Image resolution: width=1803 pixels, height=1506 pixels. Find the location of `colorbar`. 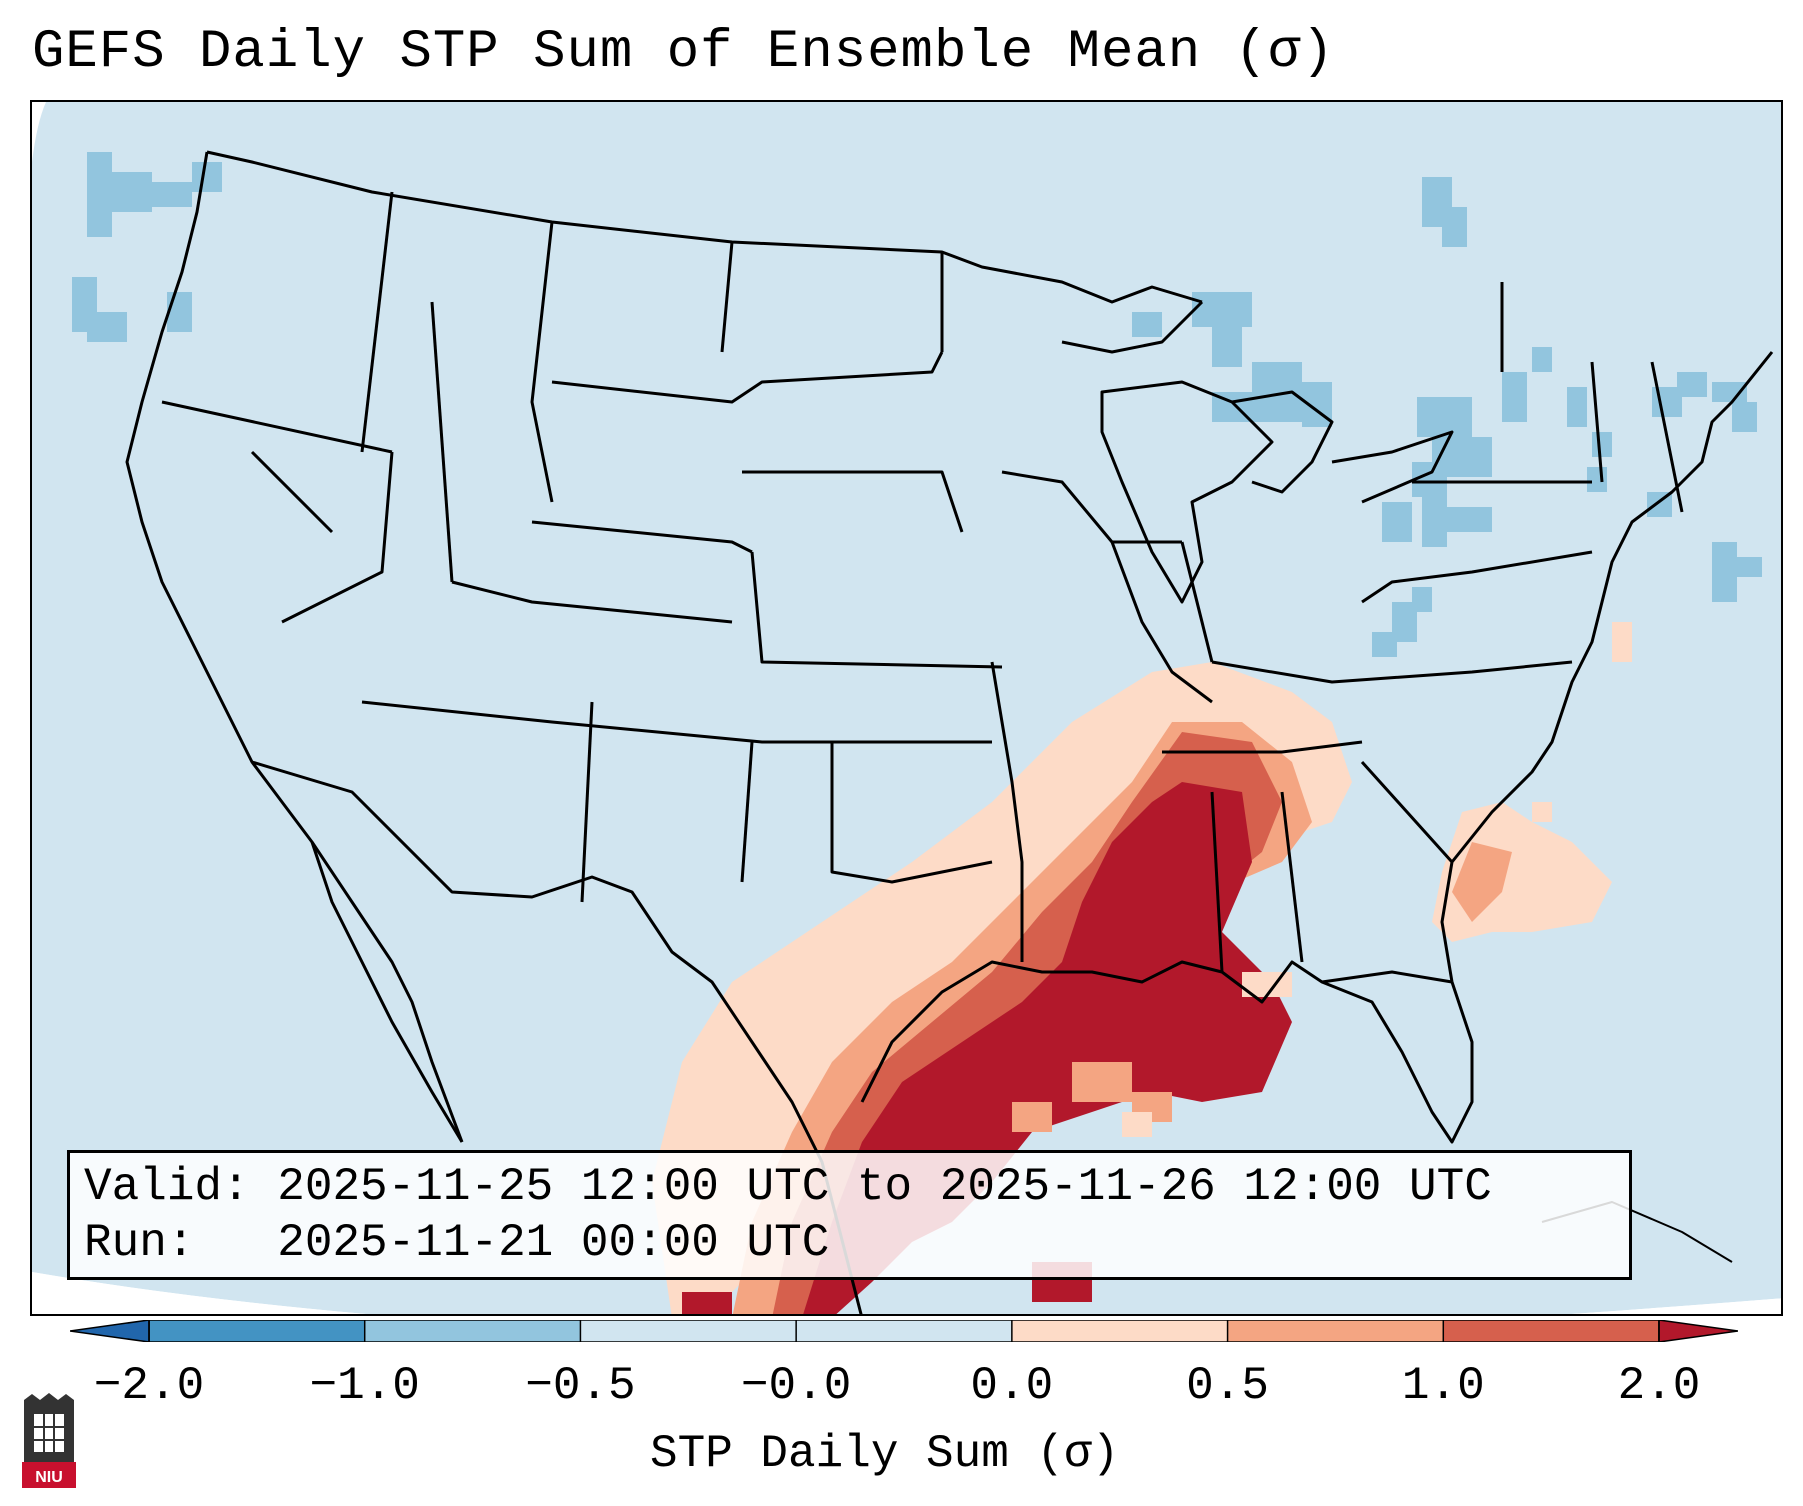

colorbar is located at coordinates (904, 1331).